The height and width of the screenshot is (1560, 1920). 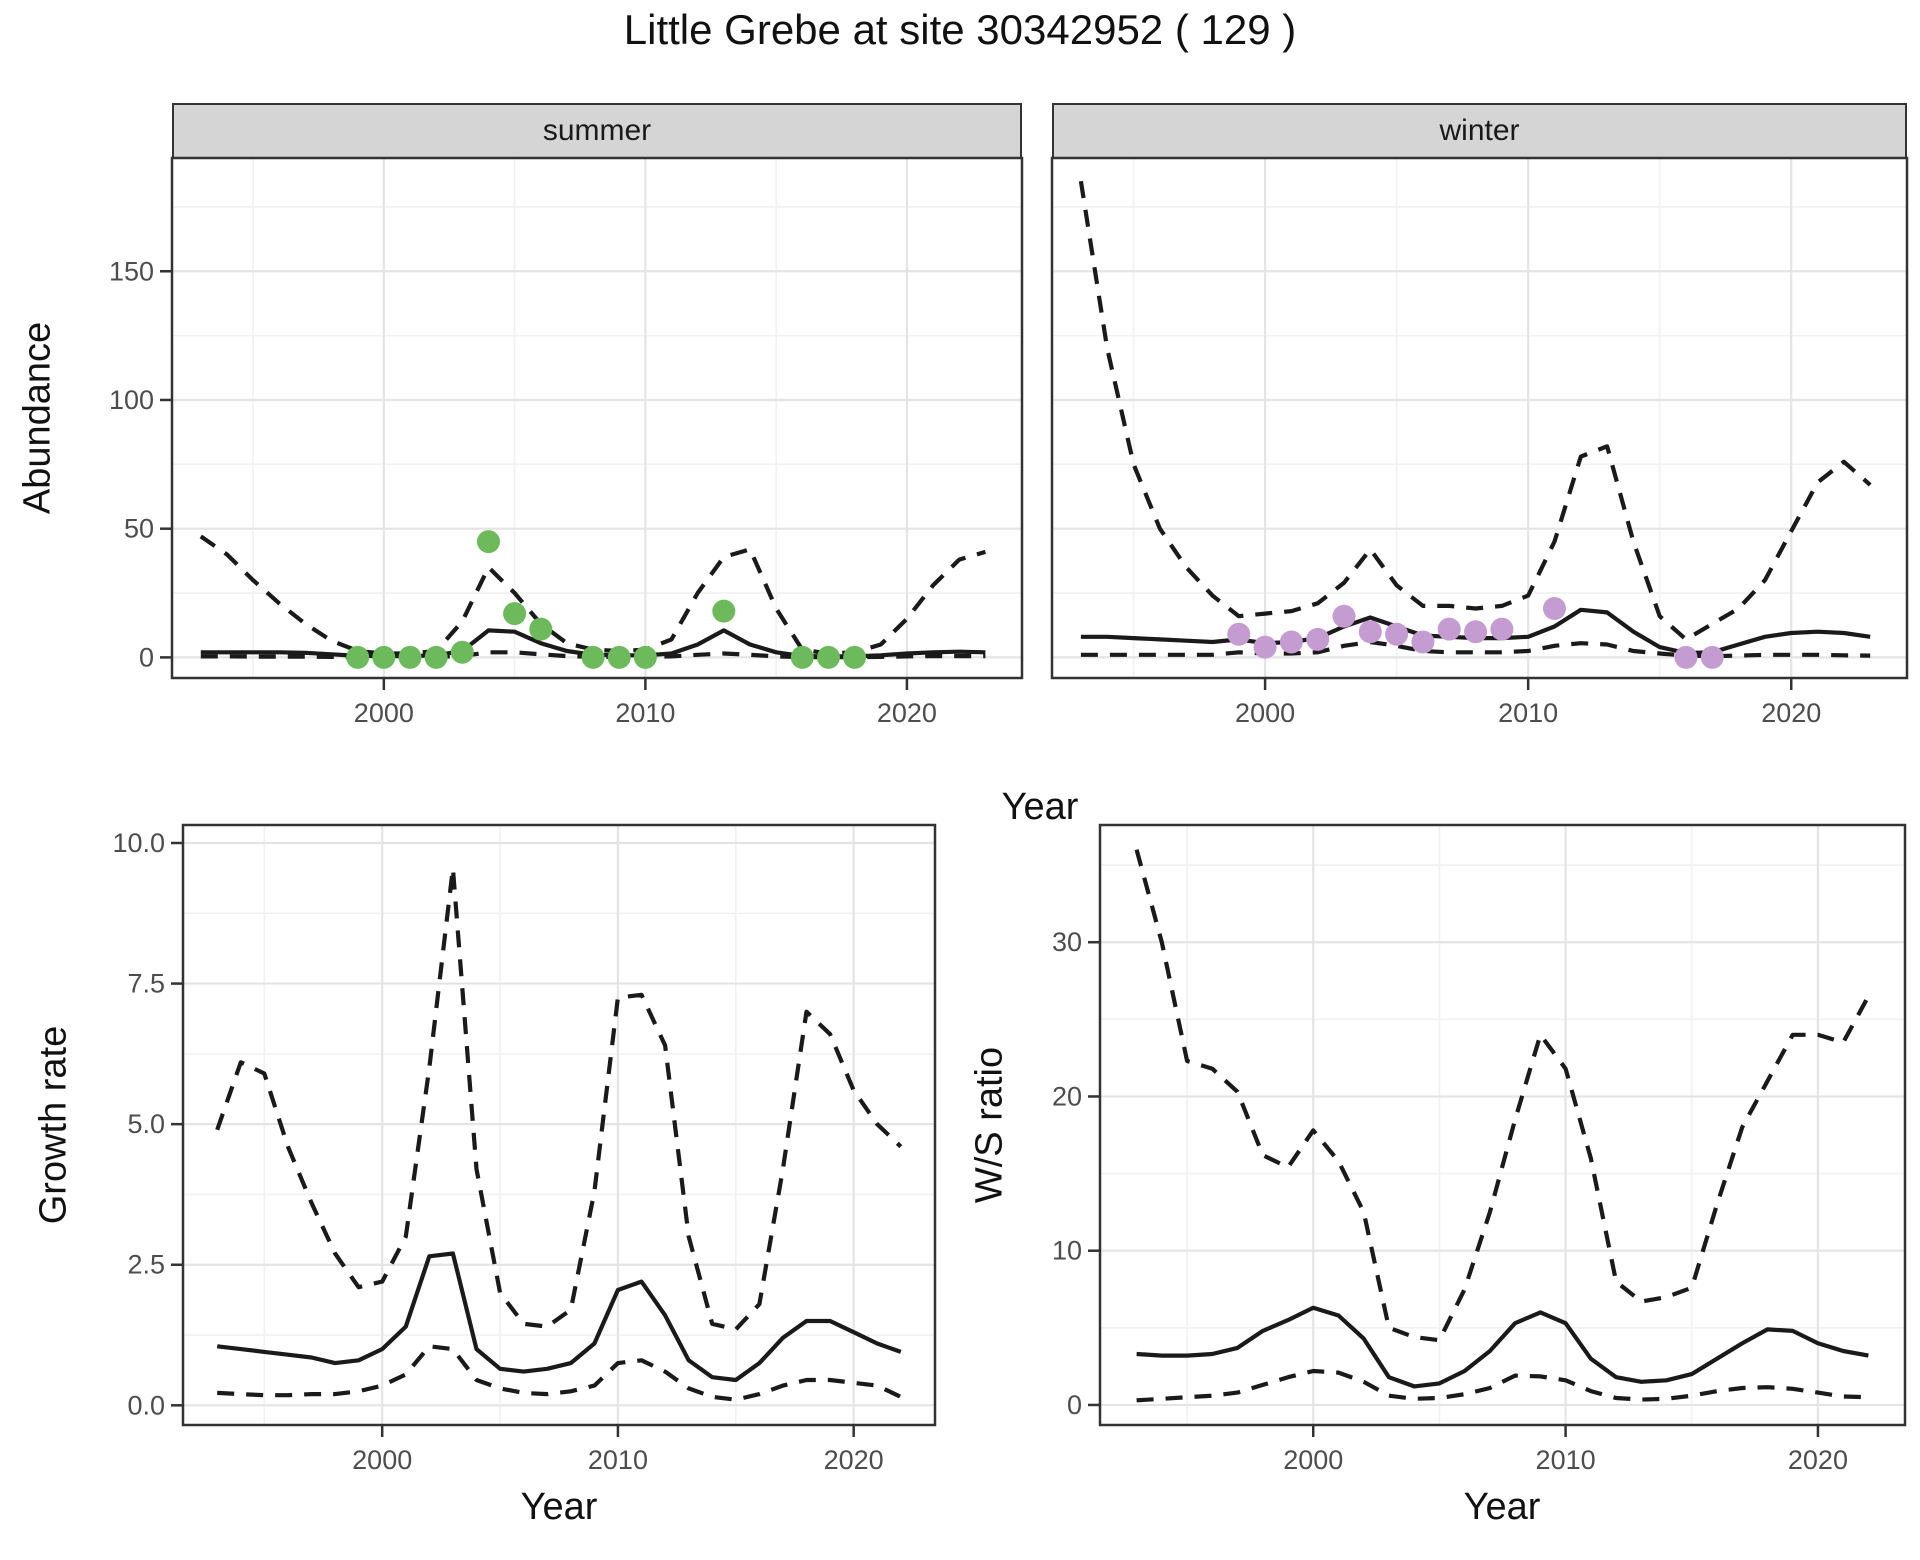 I want to click on growth-year-axis-label: Year, so click(x=559, y=1507).